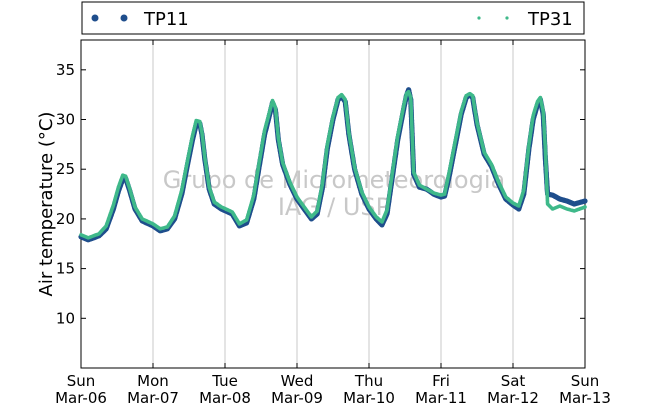 This screenshot has height=409, width=650. Describe the element at coordinates (65, 269) in the screenshot. I see `y-tick-label: 15` at that location.